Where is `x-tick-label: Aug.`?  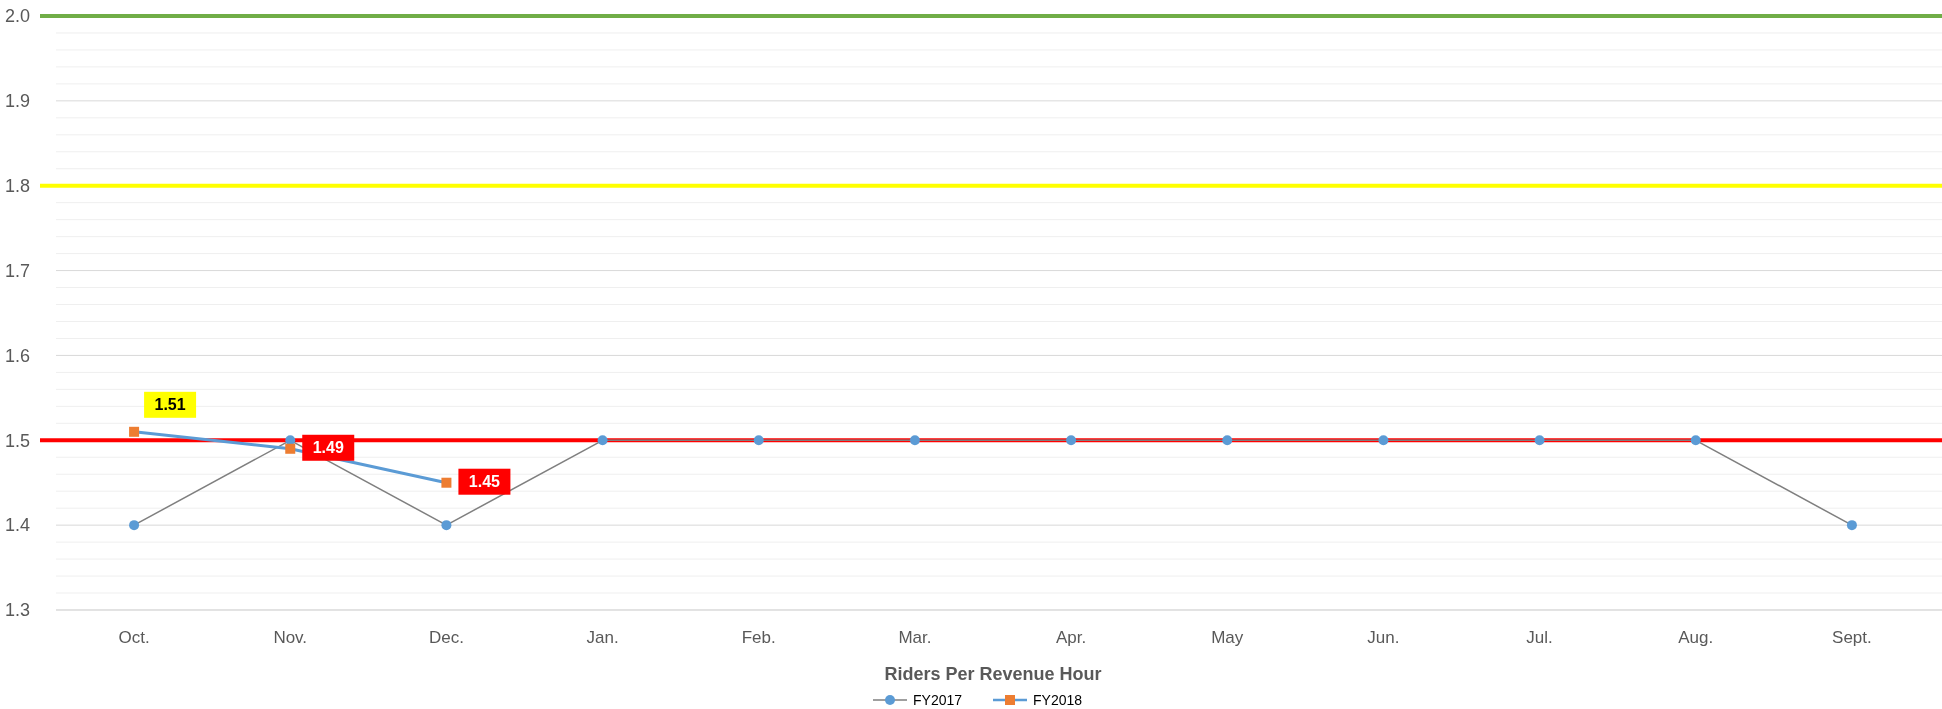
x-tick-label: Aug. is located at coordinates (1696, 637).